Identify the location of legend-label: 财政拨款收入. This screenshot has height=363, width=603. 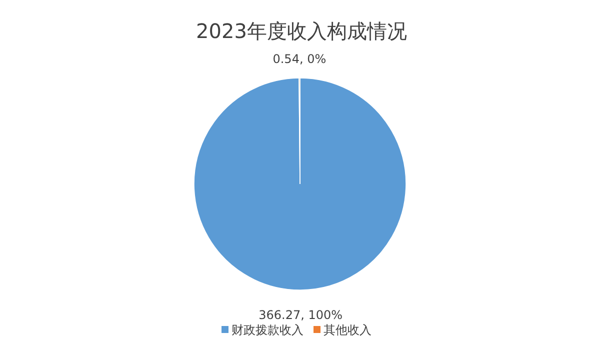
(268, 330).